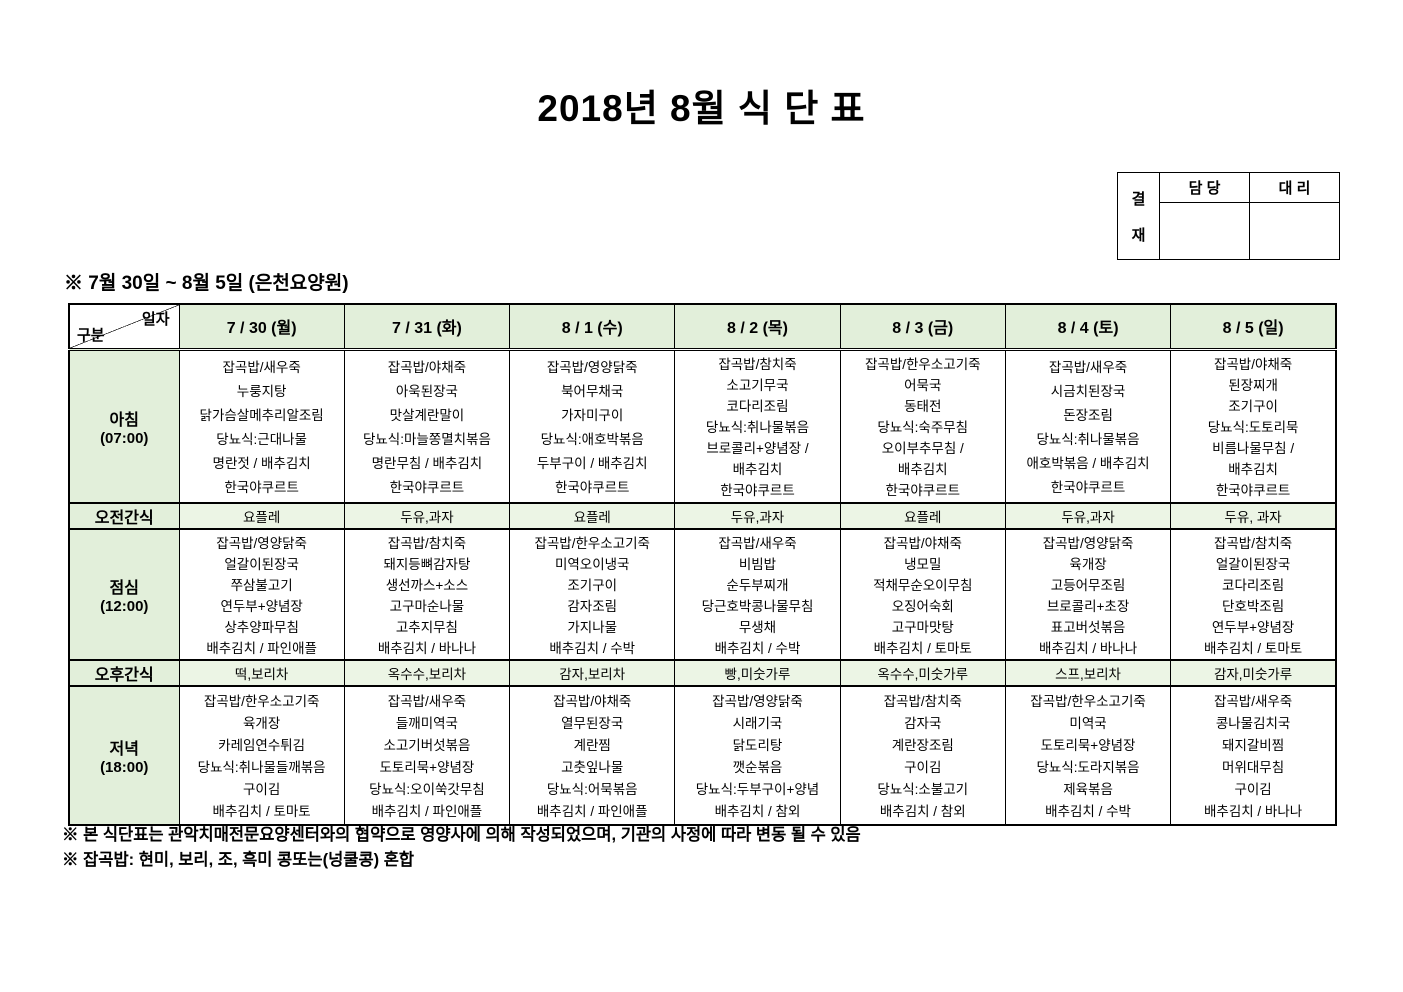 The image size is (1403, 992). What do you see at coordinates (1088, 790) in the screenshot?
I see `menu-item: 제육볶음` at bounding box center [1088, 790].